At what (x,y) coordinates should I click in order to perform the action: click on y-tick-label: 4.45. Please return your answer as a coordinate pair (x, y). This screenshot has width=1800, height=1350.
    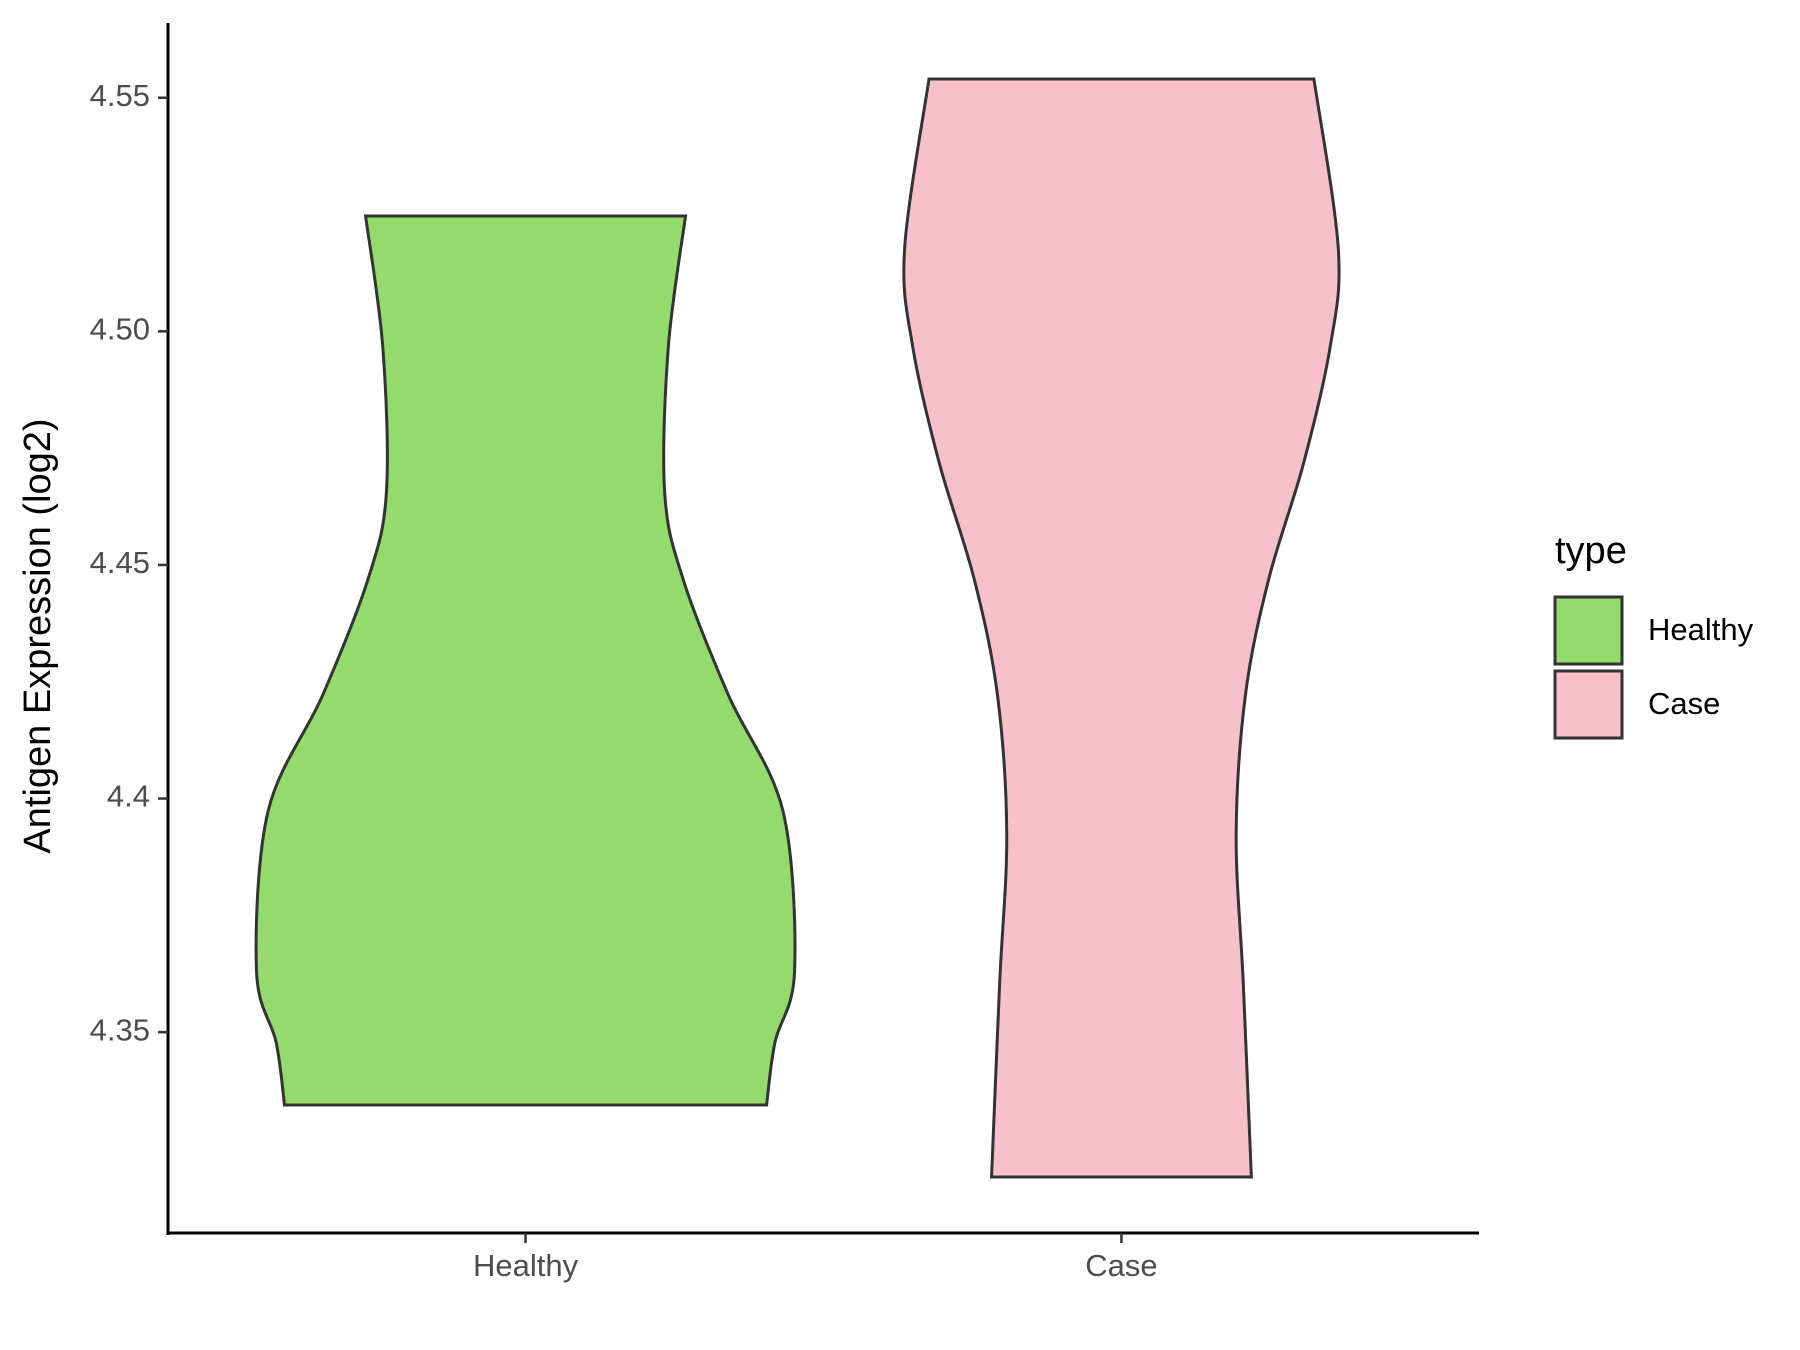
    Looking at the image, I should click on (120, 562).